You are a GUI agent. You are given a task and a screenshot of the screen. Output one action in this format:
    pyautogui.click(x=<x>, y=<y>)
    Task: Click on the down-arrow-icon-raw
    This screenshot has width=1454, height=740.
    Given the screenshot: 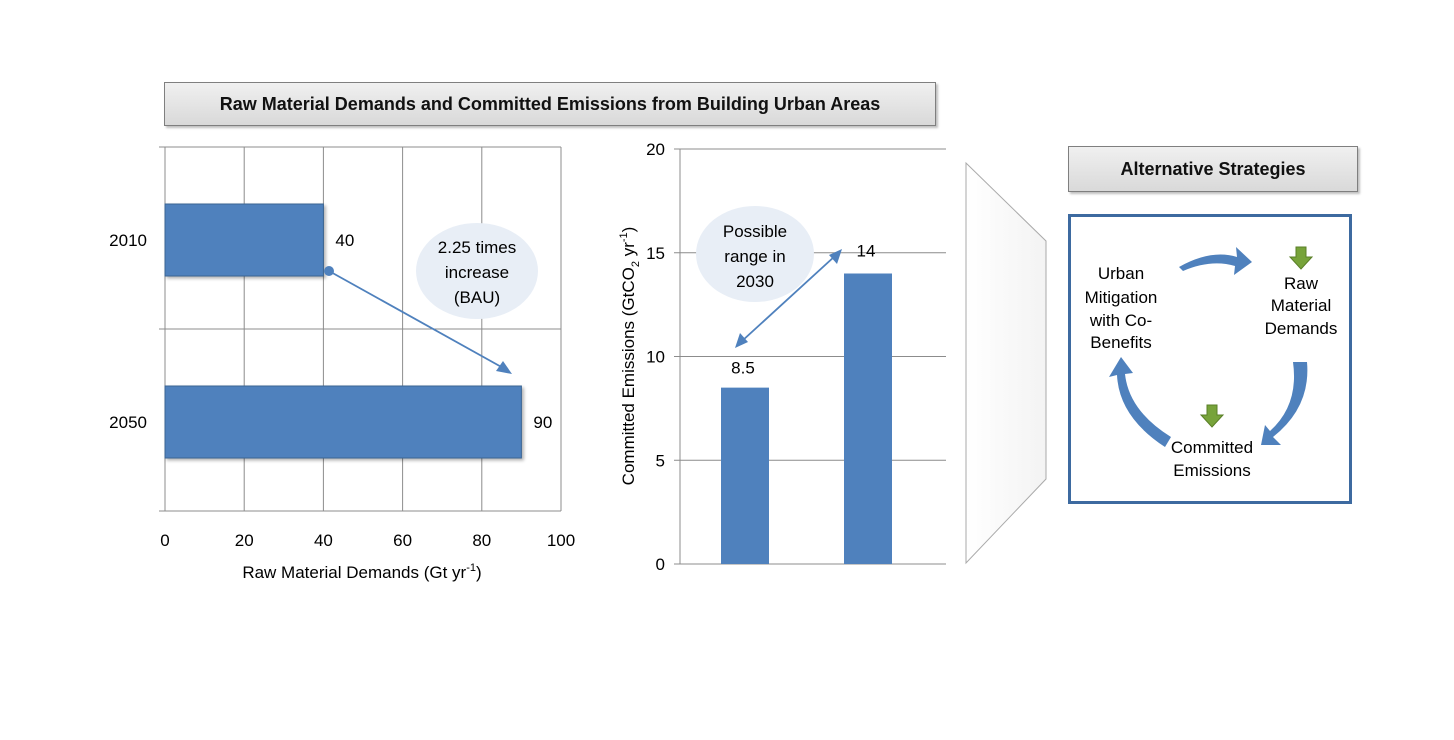 What is the action you would take?
    pyautogui.click(x=1301, y=258)
    